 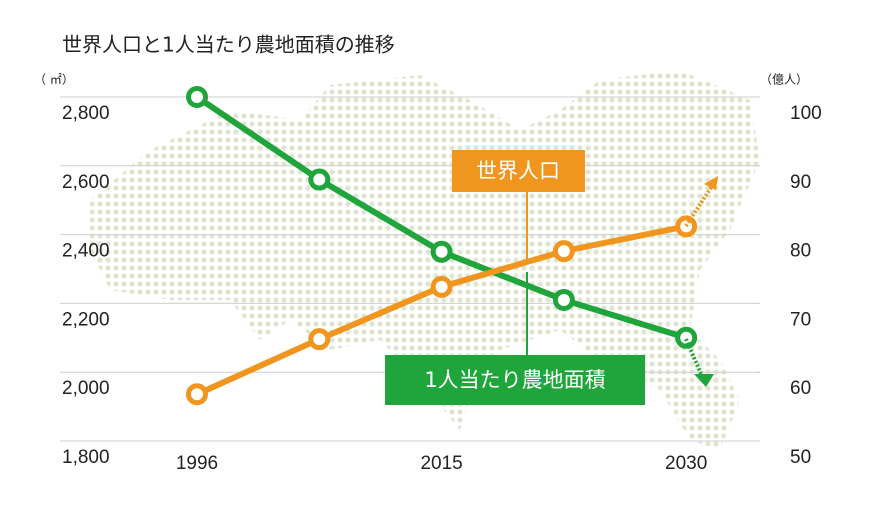 I want to click on y-tick-label: 2,600, so click(x=86, y=182).